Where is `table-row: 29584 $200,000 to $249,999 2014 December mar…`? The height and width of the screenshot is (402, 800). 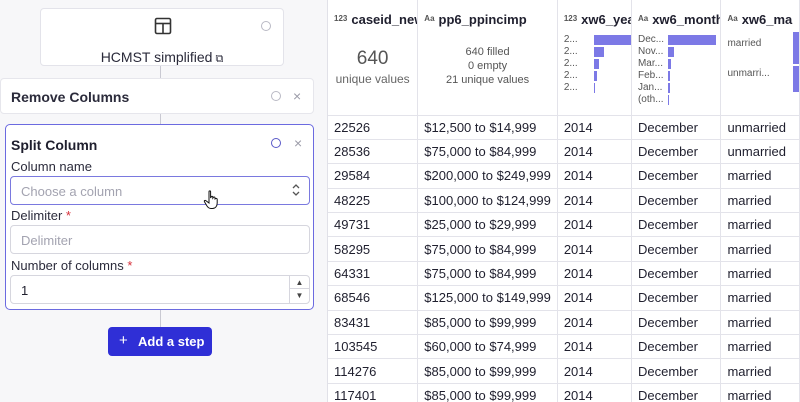
table-row: 29584 $200,000 to $249,999 2014 December mar… is located at coordinates (564, 176).